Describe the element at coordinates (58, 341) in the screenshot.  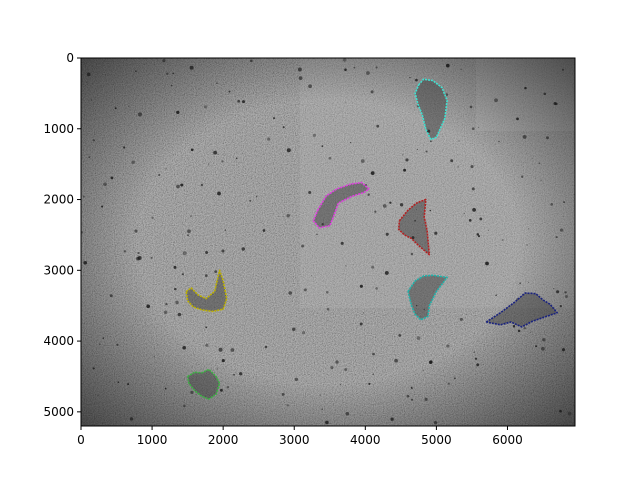
I see `y-tick-label: 4000` at that location.